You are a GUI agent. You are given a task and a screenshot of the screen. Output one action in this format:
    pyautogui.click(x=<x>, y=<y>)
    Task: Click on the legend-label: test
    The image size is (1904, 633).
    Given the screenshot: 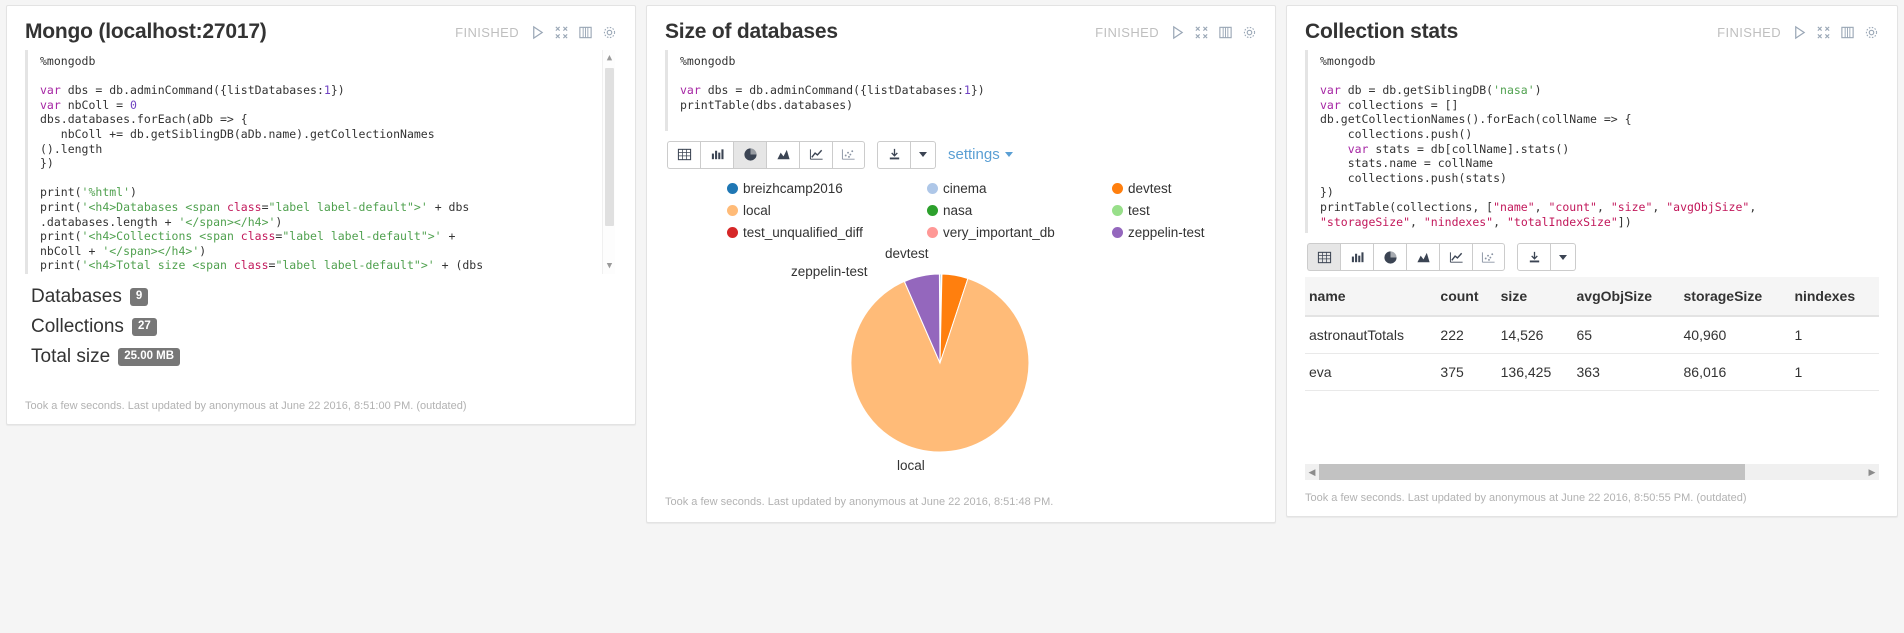 What is the action you would take?
    pyautogui.click(x=1139, y=210)
    